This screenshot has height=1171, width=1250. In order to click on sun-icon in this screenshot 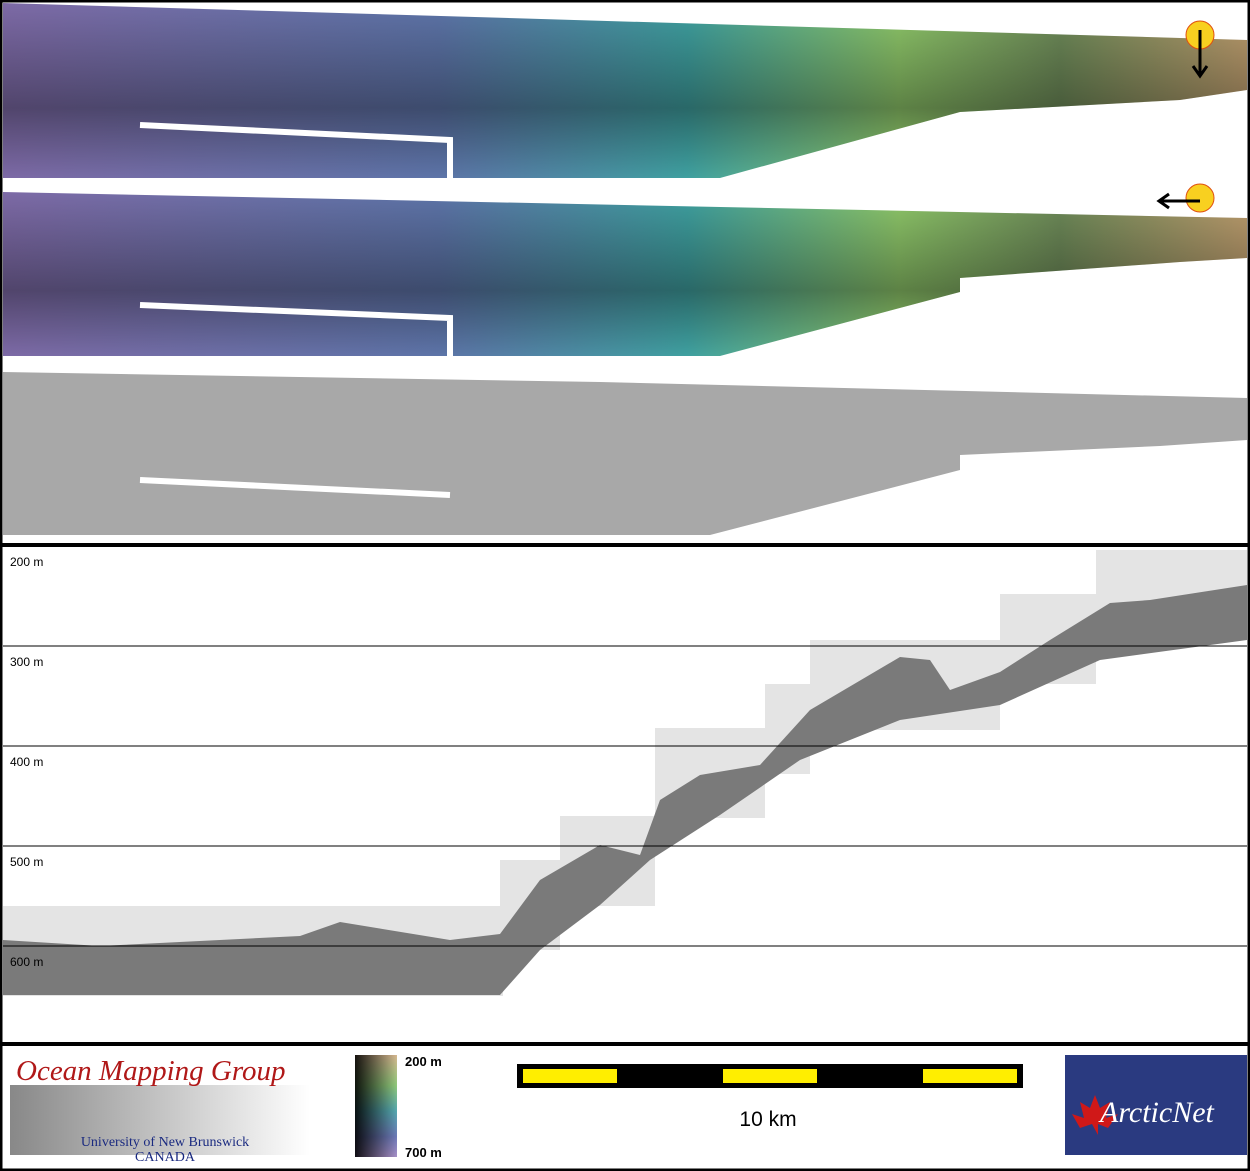, I will do `click(1200, 198)`.